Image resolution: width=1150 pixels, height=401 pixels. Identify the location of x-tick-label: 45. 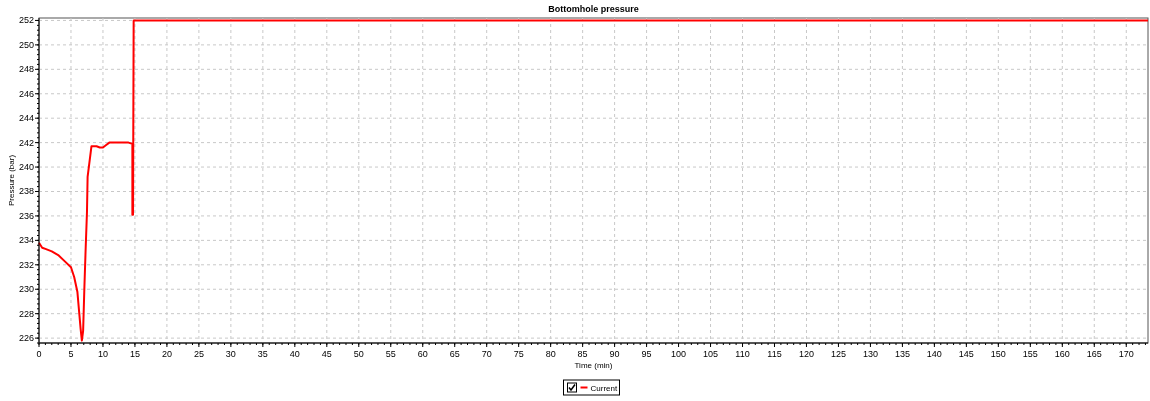
(326, 354).